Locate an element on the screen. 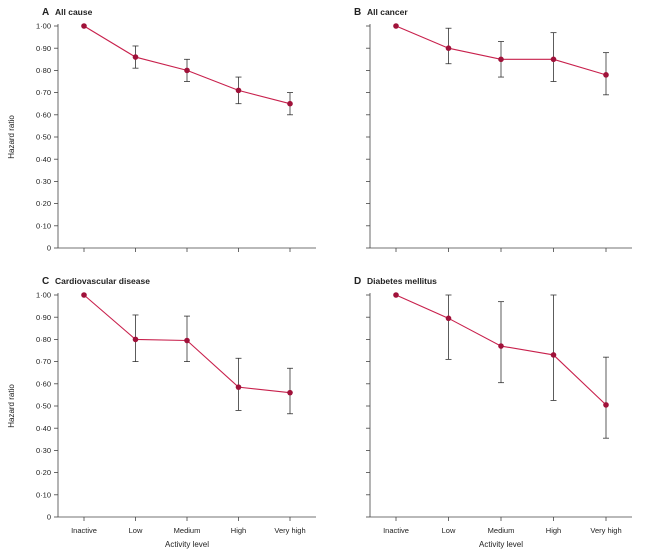 This screenshot has height=556, width=648. panel-letter: D is located at coordinates (357, 281).